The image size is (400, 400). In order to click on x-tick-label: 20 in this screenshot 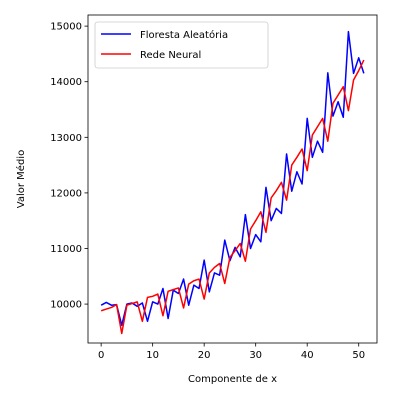, I will do `click(204, 355)`.